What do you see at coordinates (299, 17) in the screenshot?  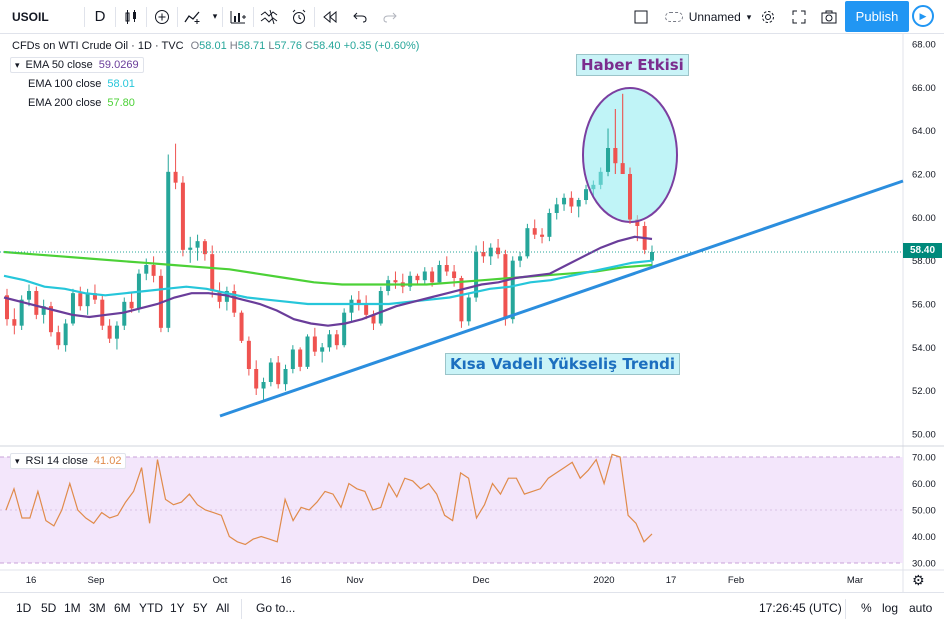 I see `alert-icon` at bounding box center [299, 17].